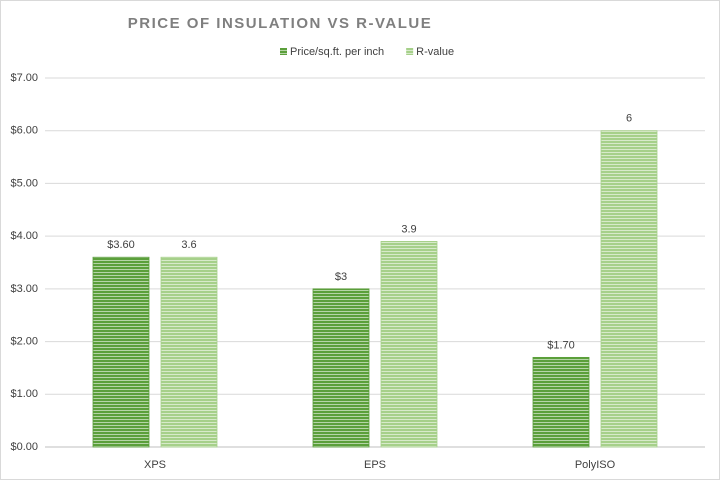 The width and height of the screenshot is (720, 480). What do you see at coordinates (24, 289) in the screenshot?
I see `y-tick-label: $3.00` at bounding box center [24, 289].